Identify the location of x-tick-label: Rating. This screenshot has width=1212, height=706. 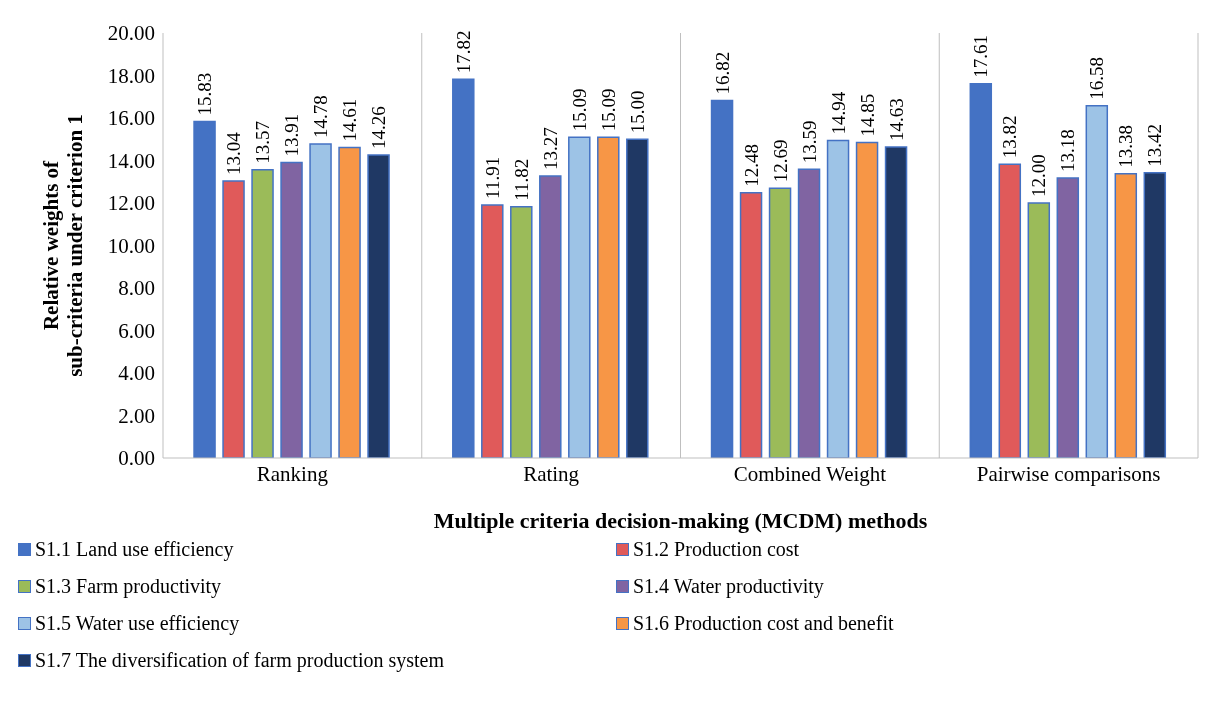
(551, 473).